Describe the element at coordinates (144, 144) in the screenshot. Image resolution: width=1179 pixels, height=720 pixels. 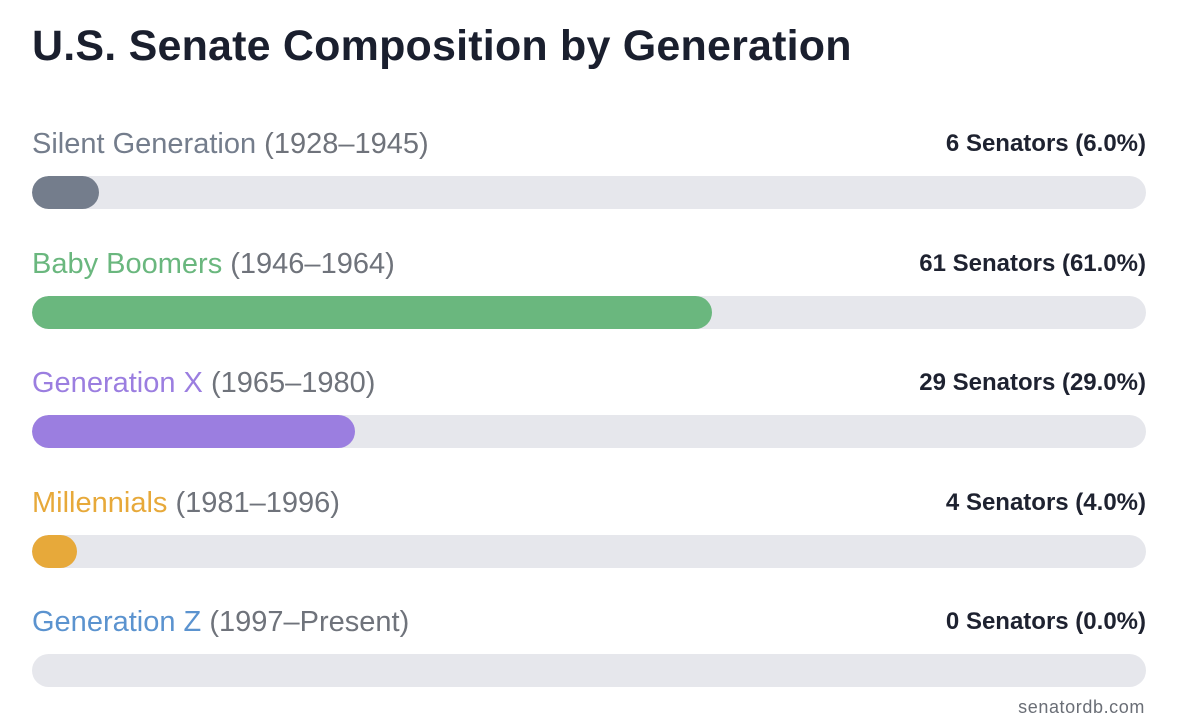
I see `generation-name: Silent Generation` at that location.